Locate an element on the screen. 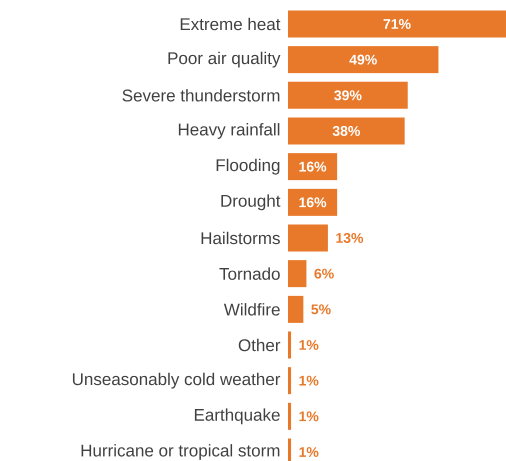 The width and height of the screenshot is (506, 461). y-tick-label: Severe thunderstorm is located at coordinates (201, 95).